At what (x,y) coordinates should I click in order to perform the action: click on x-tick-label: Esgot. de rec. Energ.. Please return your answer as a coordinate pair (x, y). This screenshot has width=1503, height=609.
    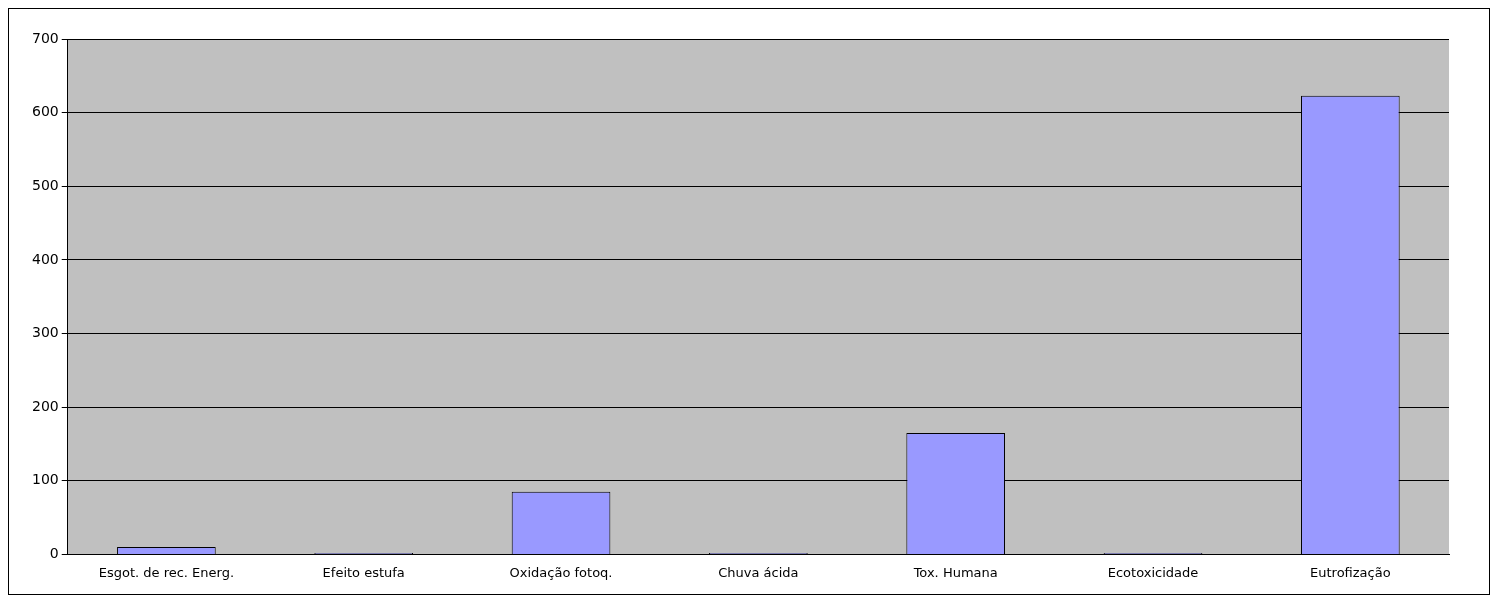
    Looking at the image, I should click on (166, 572).